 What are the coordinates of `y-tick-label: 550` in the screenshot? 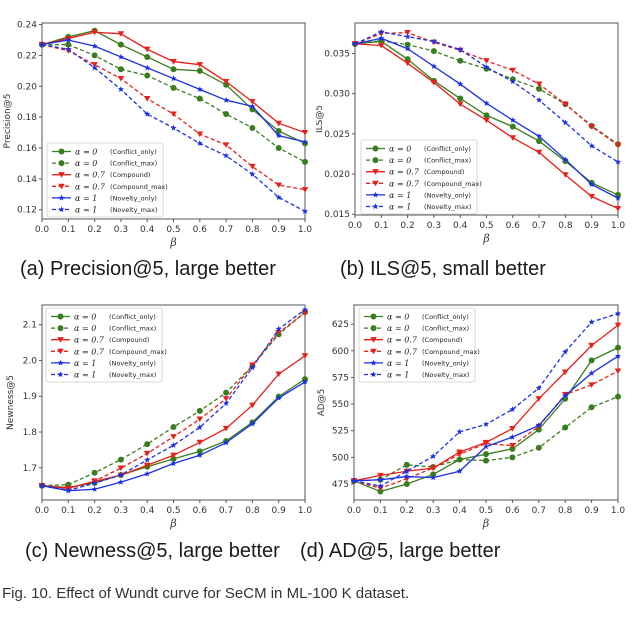 It's located at (340, 405).